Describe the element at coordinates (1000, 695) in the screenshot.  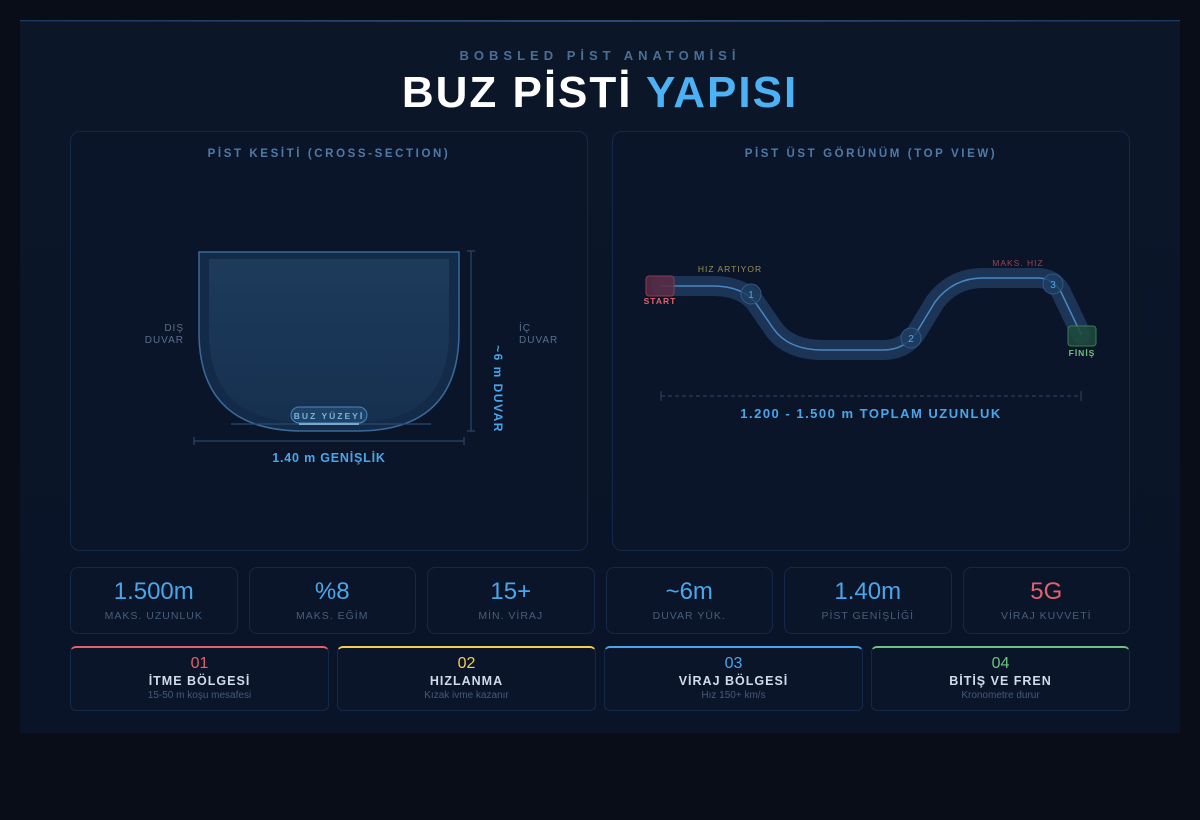
I see `zone-description: Kronometre durur` at that location.